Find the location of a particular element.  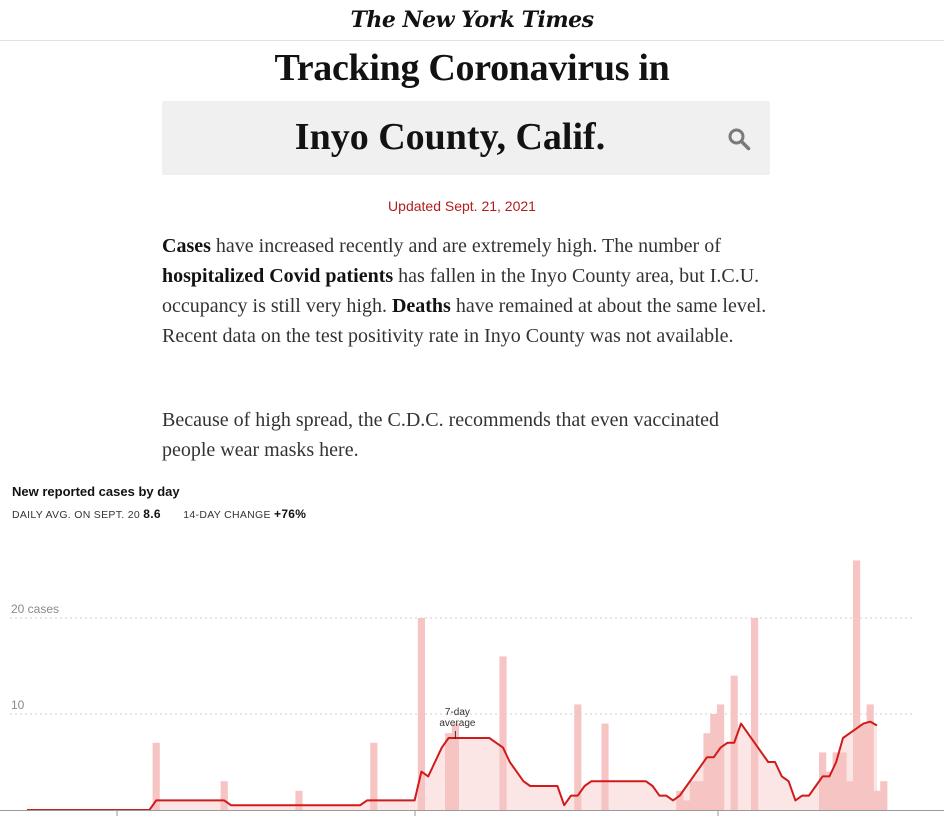

location-name: Inyo County, Calif. is located at coordinates (450, 137).